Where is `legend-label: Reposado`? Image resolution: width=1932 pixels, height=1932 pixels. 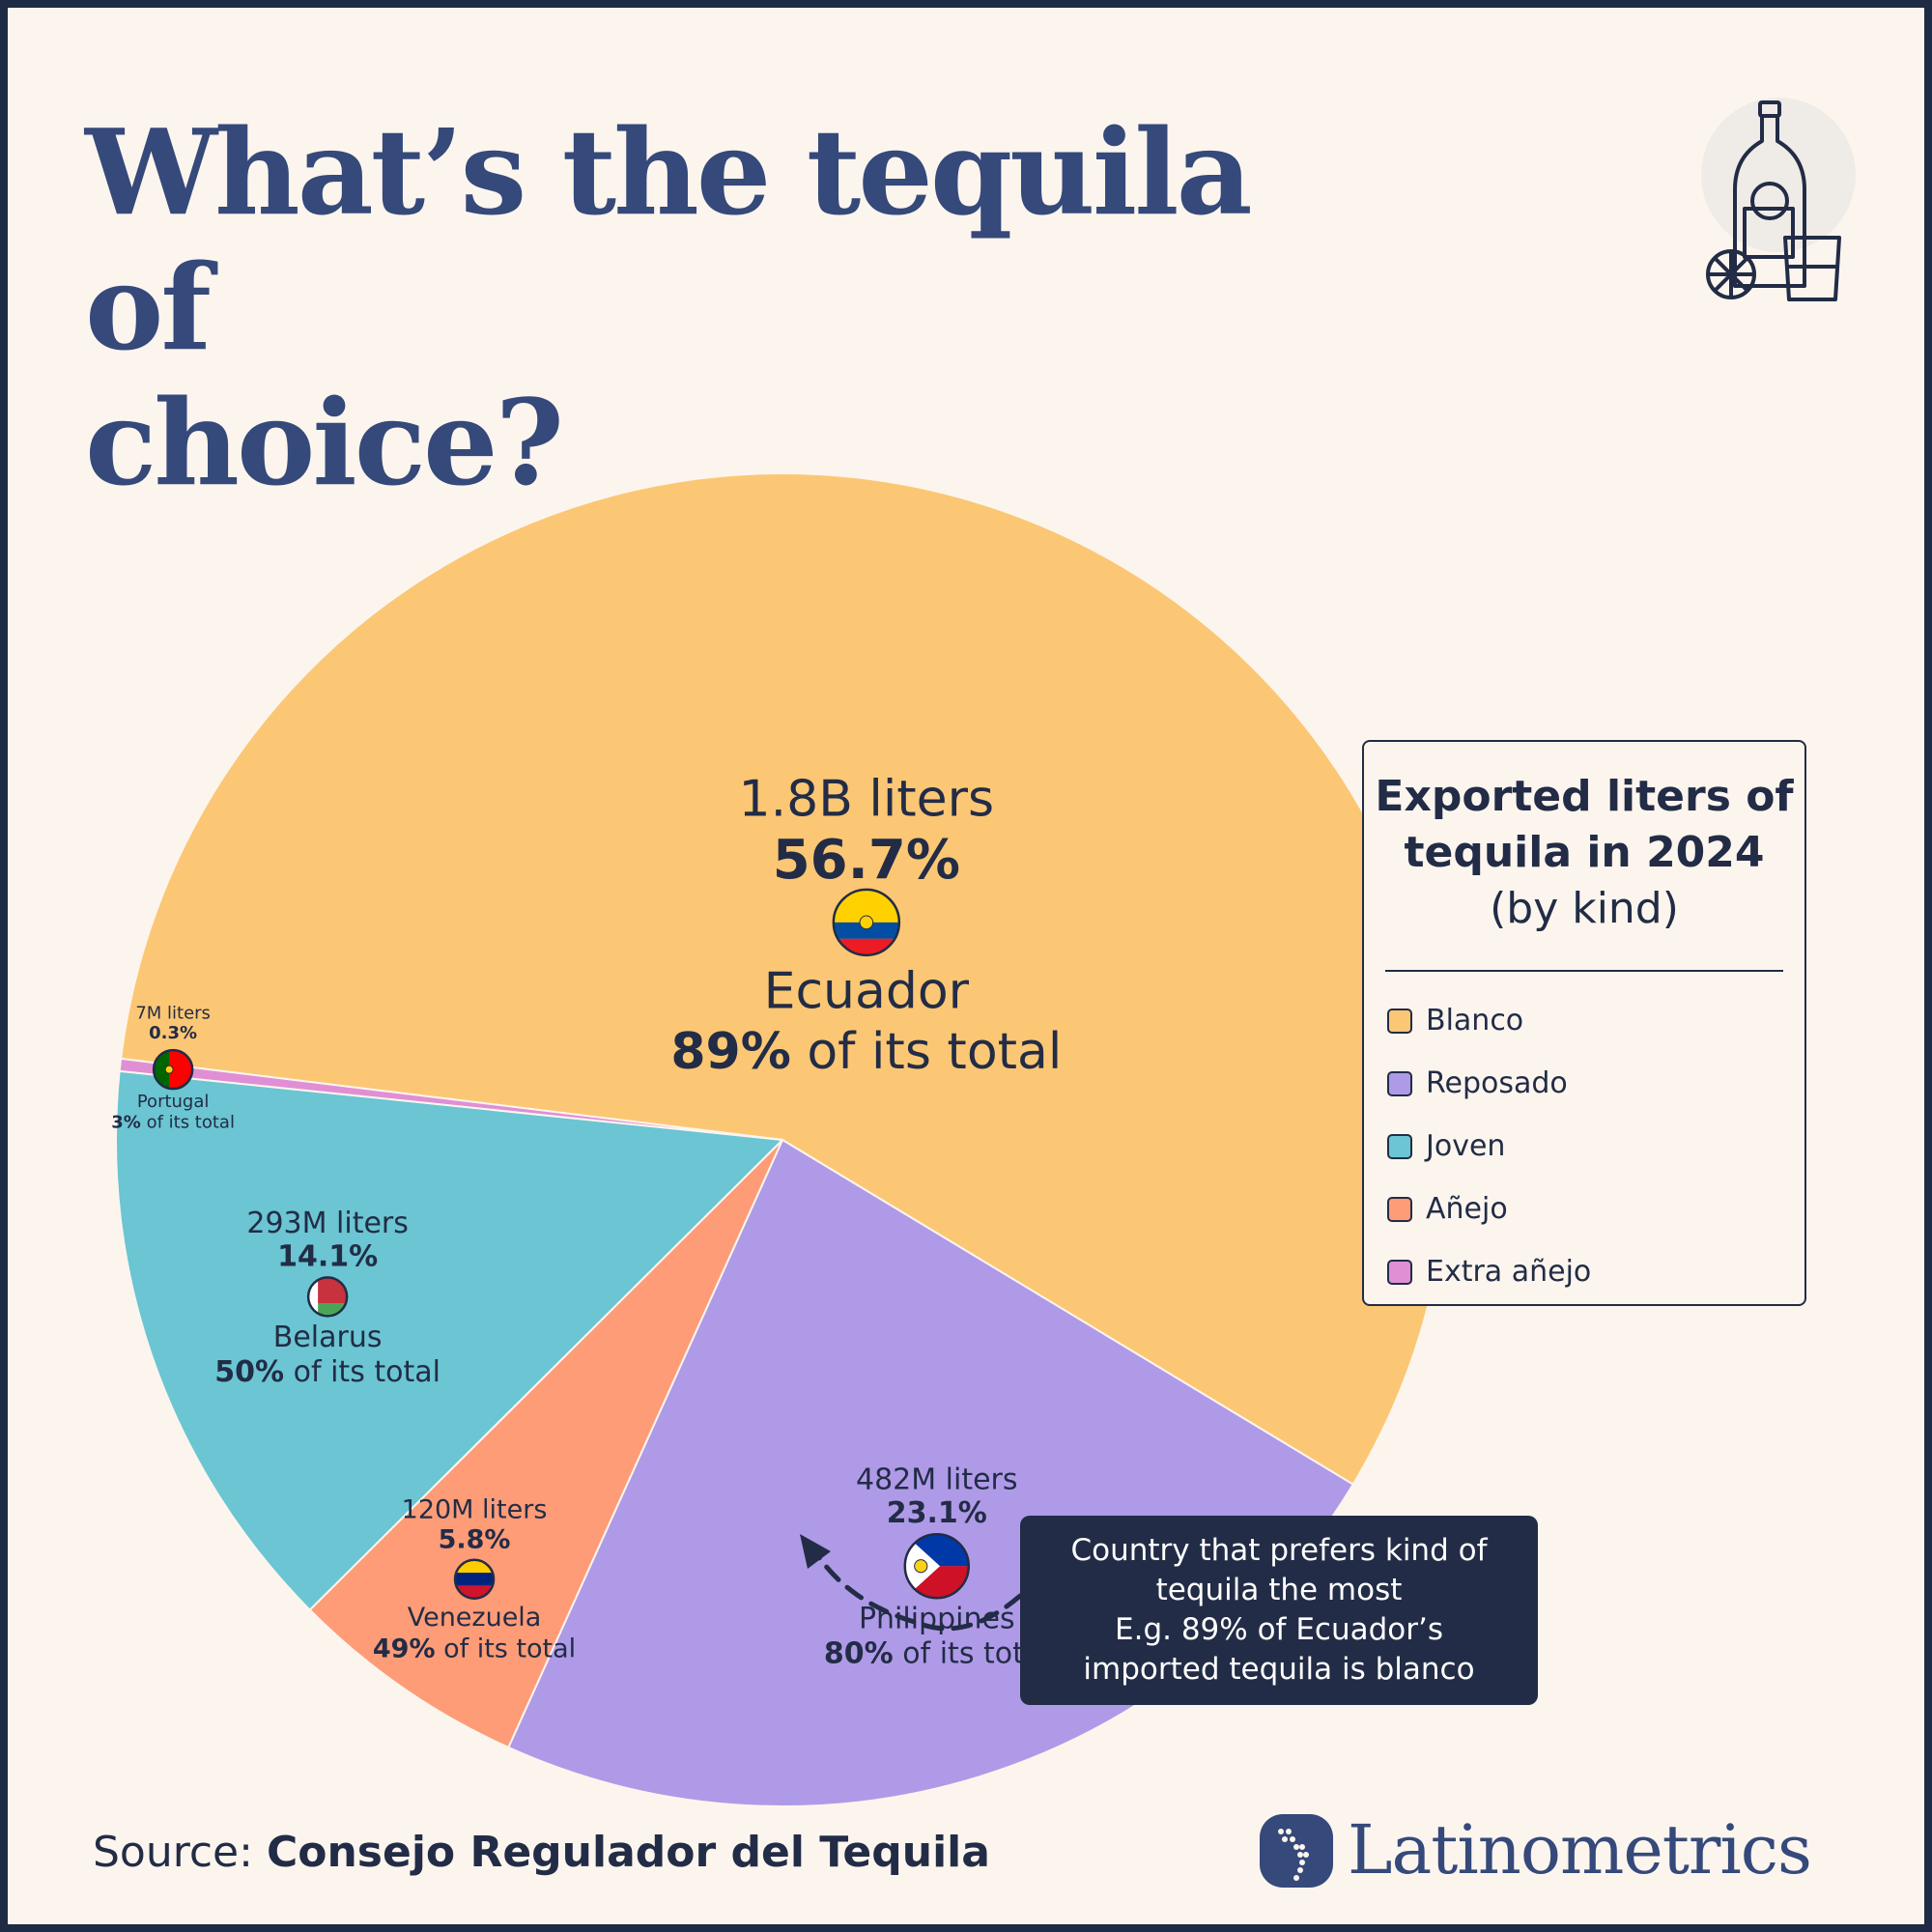 legend-label: Reposado is located at coordinates (1497, 1083).